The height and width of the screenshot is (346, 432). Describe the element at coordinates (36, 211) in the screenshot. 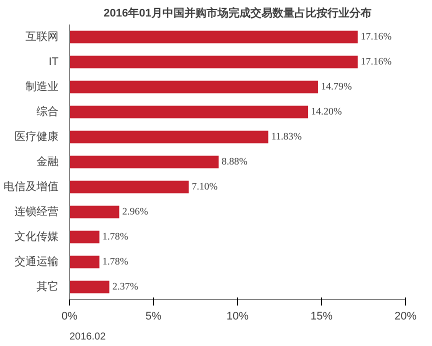

I see `y-tick-label: 连锁经营` at that location.